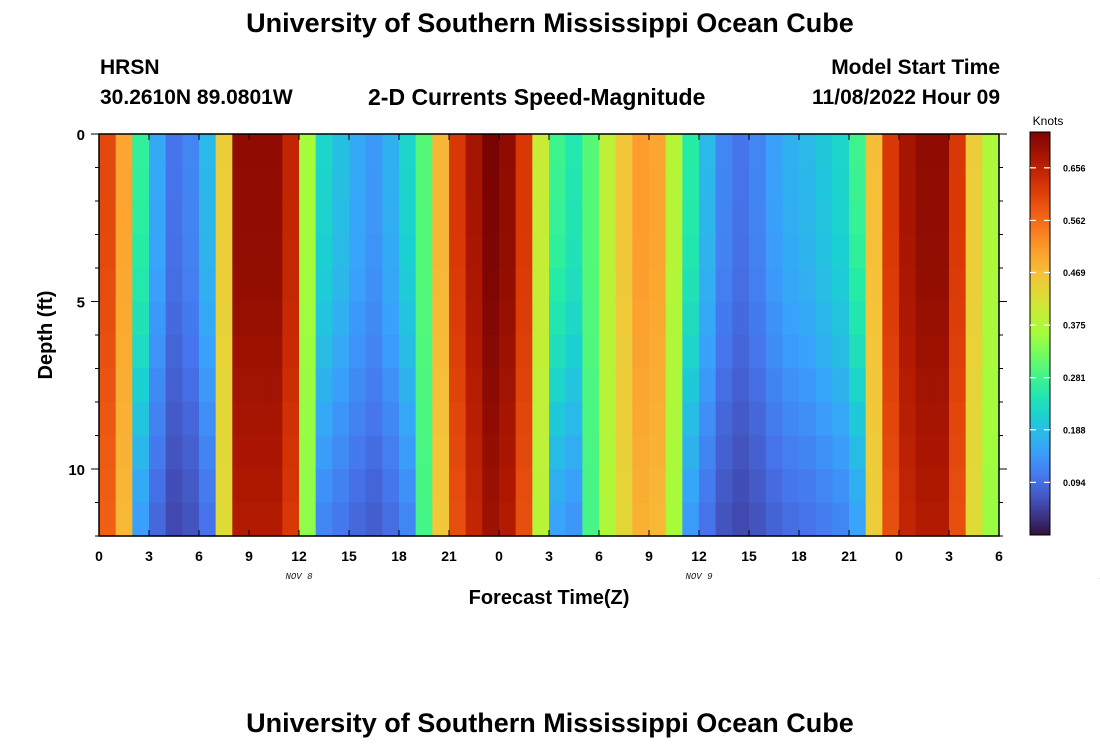  Describe the element at coordinates (699, 577) in the screenshot. I see `date-label: NOV 9` at that location.